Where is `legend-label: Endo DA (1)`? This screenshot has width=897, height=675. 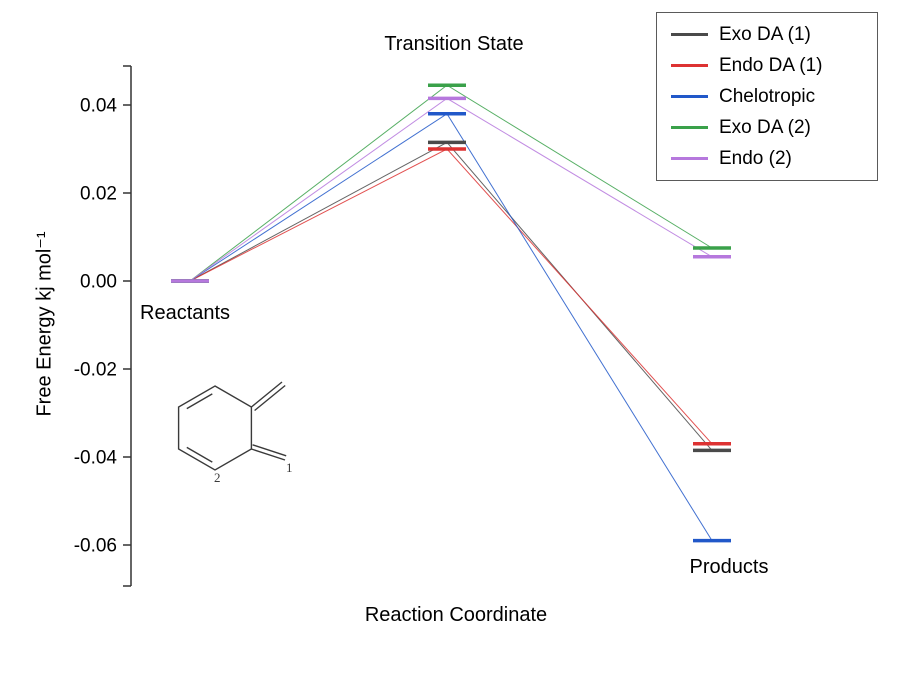
legend-label: Endo DA (1) is located at coordinates (771, 65).